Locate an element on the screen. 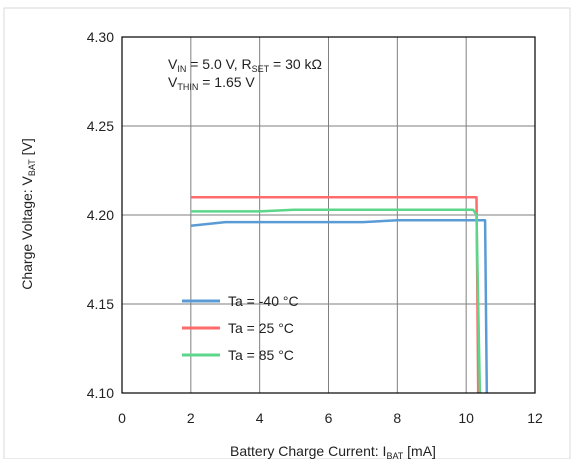 This screenshot has height=459, width=574. x-tick-label: 4 is located at coordinates (260, 418).